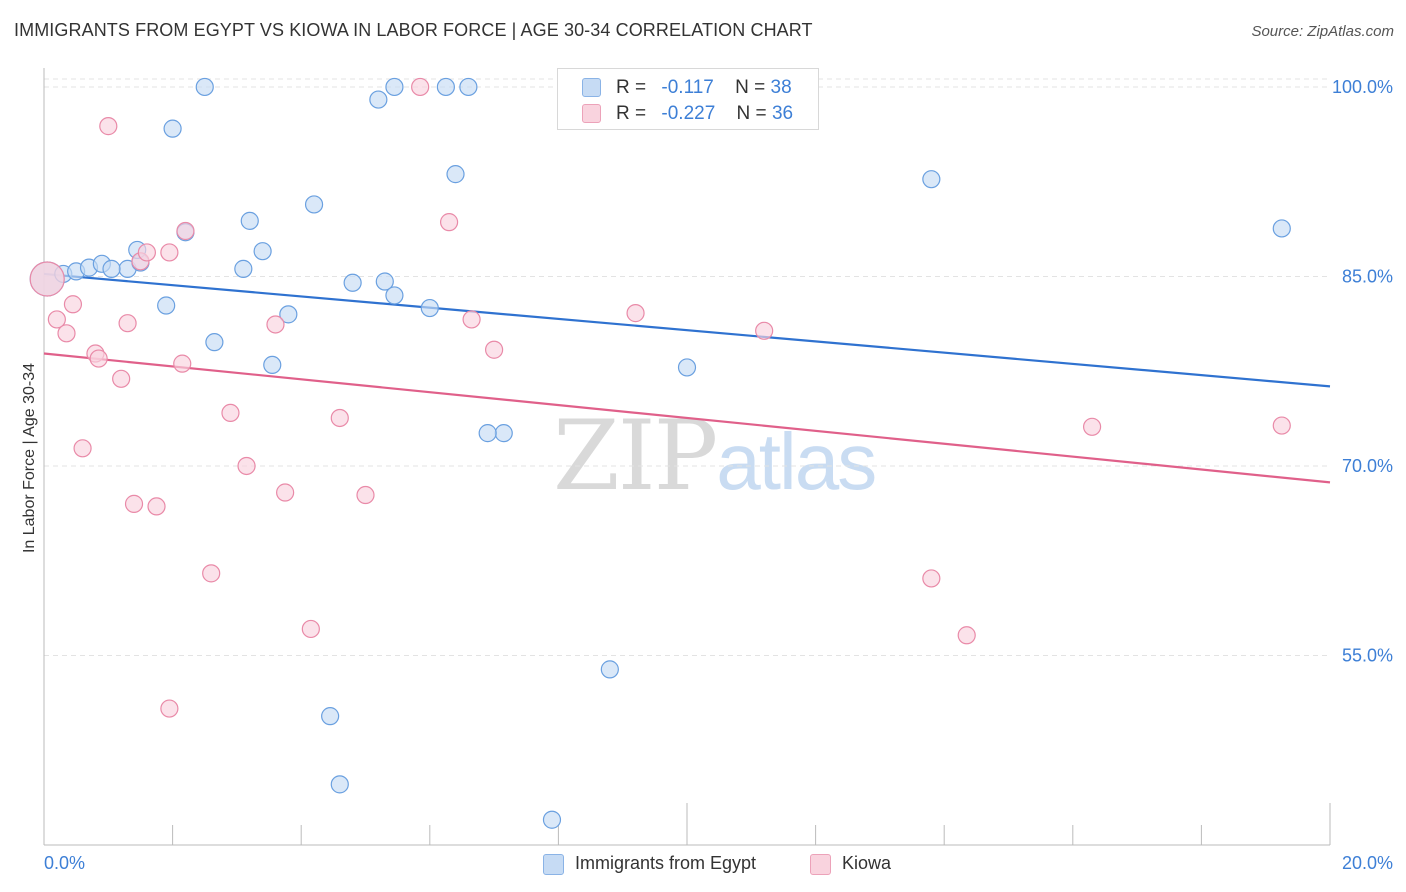 The height and width of the screenshot is (892, 1406). Describe the element at coordinates (29, 458) in the screenshot. I see `y-axis-label: In Labor Force | Age 30-34` at that location.